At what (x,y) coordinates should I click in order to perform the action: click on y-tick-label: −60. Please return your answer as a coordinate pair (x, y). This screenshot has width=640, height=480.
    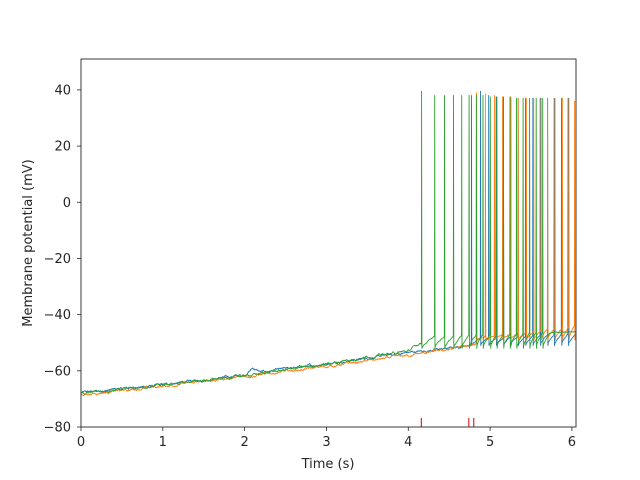
    Looking at the image, I should click on (57, 371).